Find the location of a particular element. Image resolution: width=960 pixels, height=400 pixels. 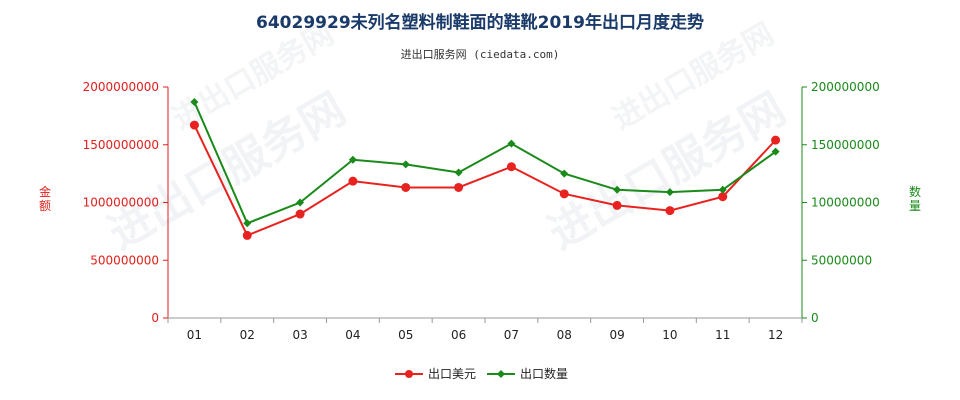

chart-subtitle: 进出口服务网 (ciedata.com) is located at coordinates (480, 54).